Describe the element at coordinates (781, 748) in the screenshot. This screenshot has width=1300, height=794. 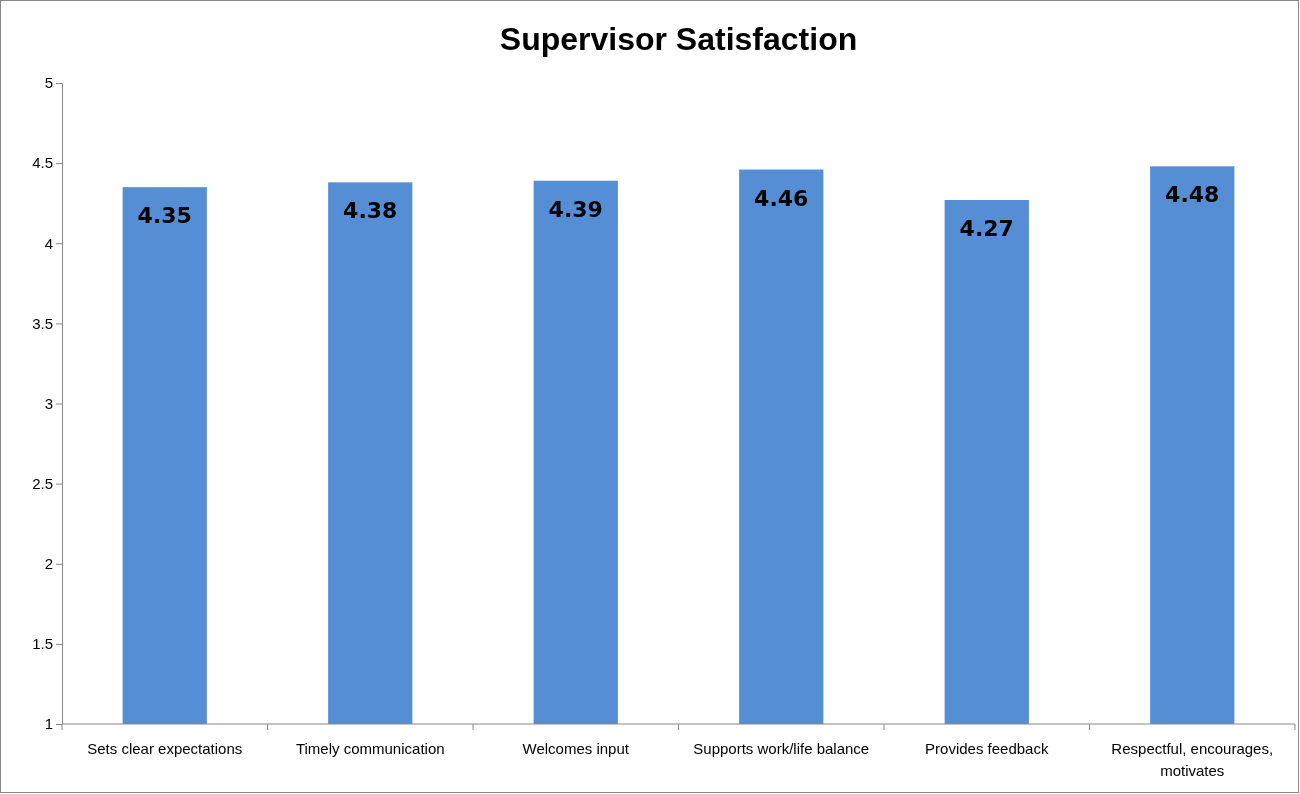
I see `x-tick-label: Supports work/life balance` at that location.